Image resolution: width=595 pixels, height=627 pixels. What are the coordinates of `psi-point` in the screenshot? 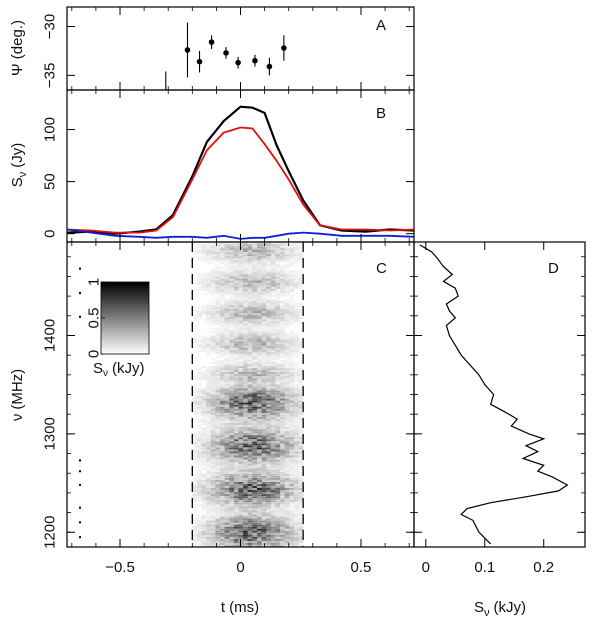 It's located at (238, 62).